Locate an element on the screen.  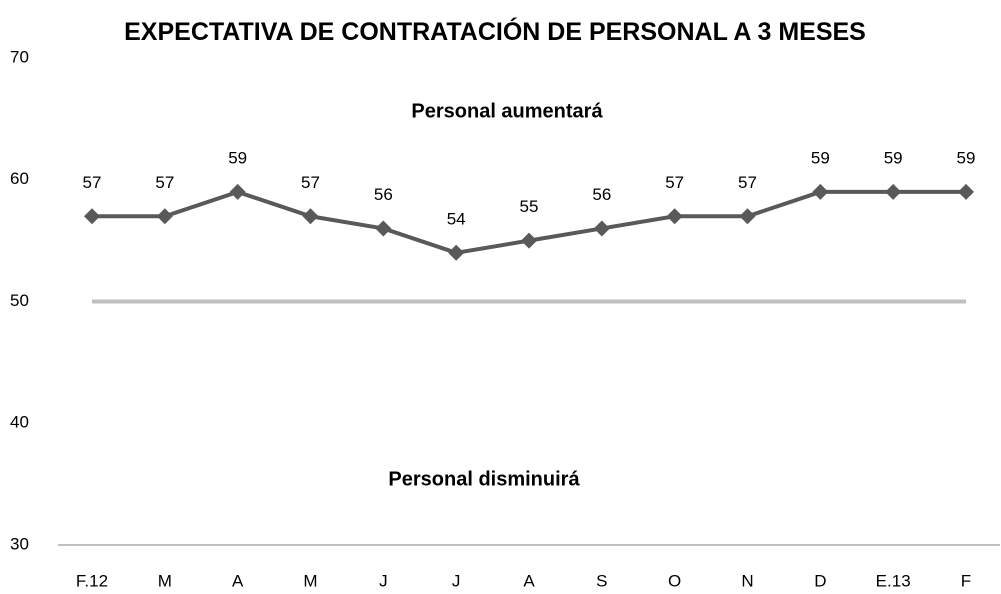
data-label: 55 is located at coordinates (529, 206).